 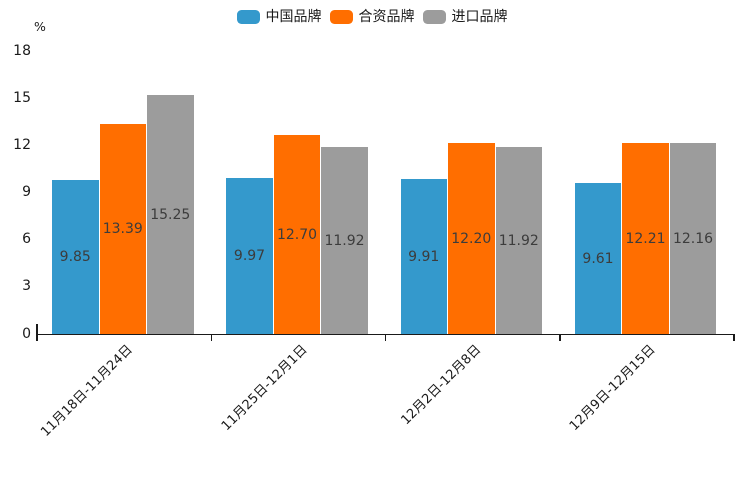 What do you see at coordinates (441, 385) in the screenshot?
I see `x-tick-label-2: 12月2日-12月8日` at bounding box center [441, 385].